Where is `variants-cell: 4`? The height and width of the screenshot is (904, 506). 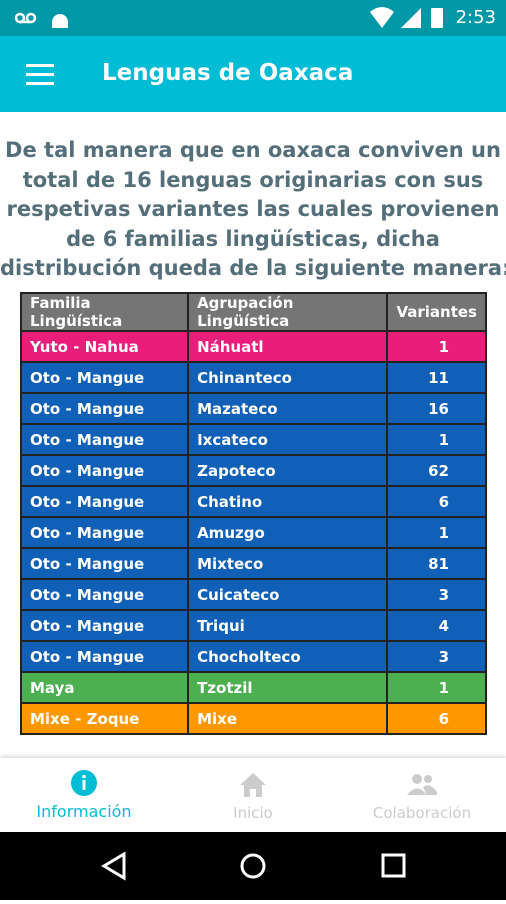 variants-cell: 4 is located at coordinates (436, 625).